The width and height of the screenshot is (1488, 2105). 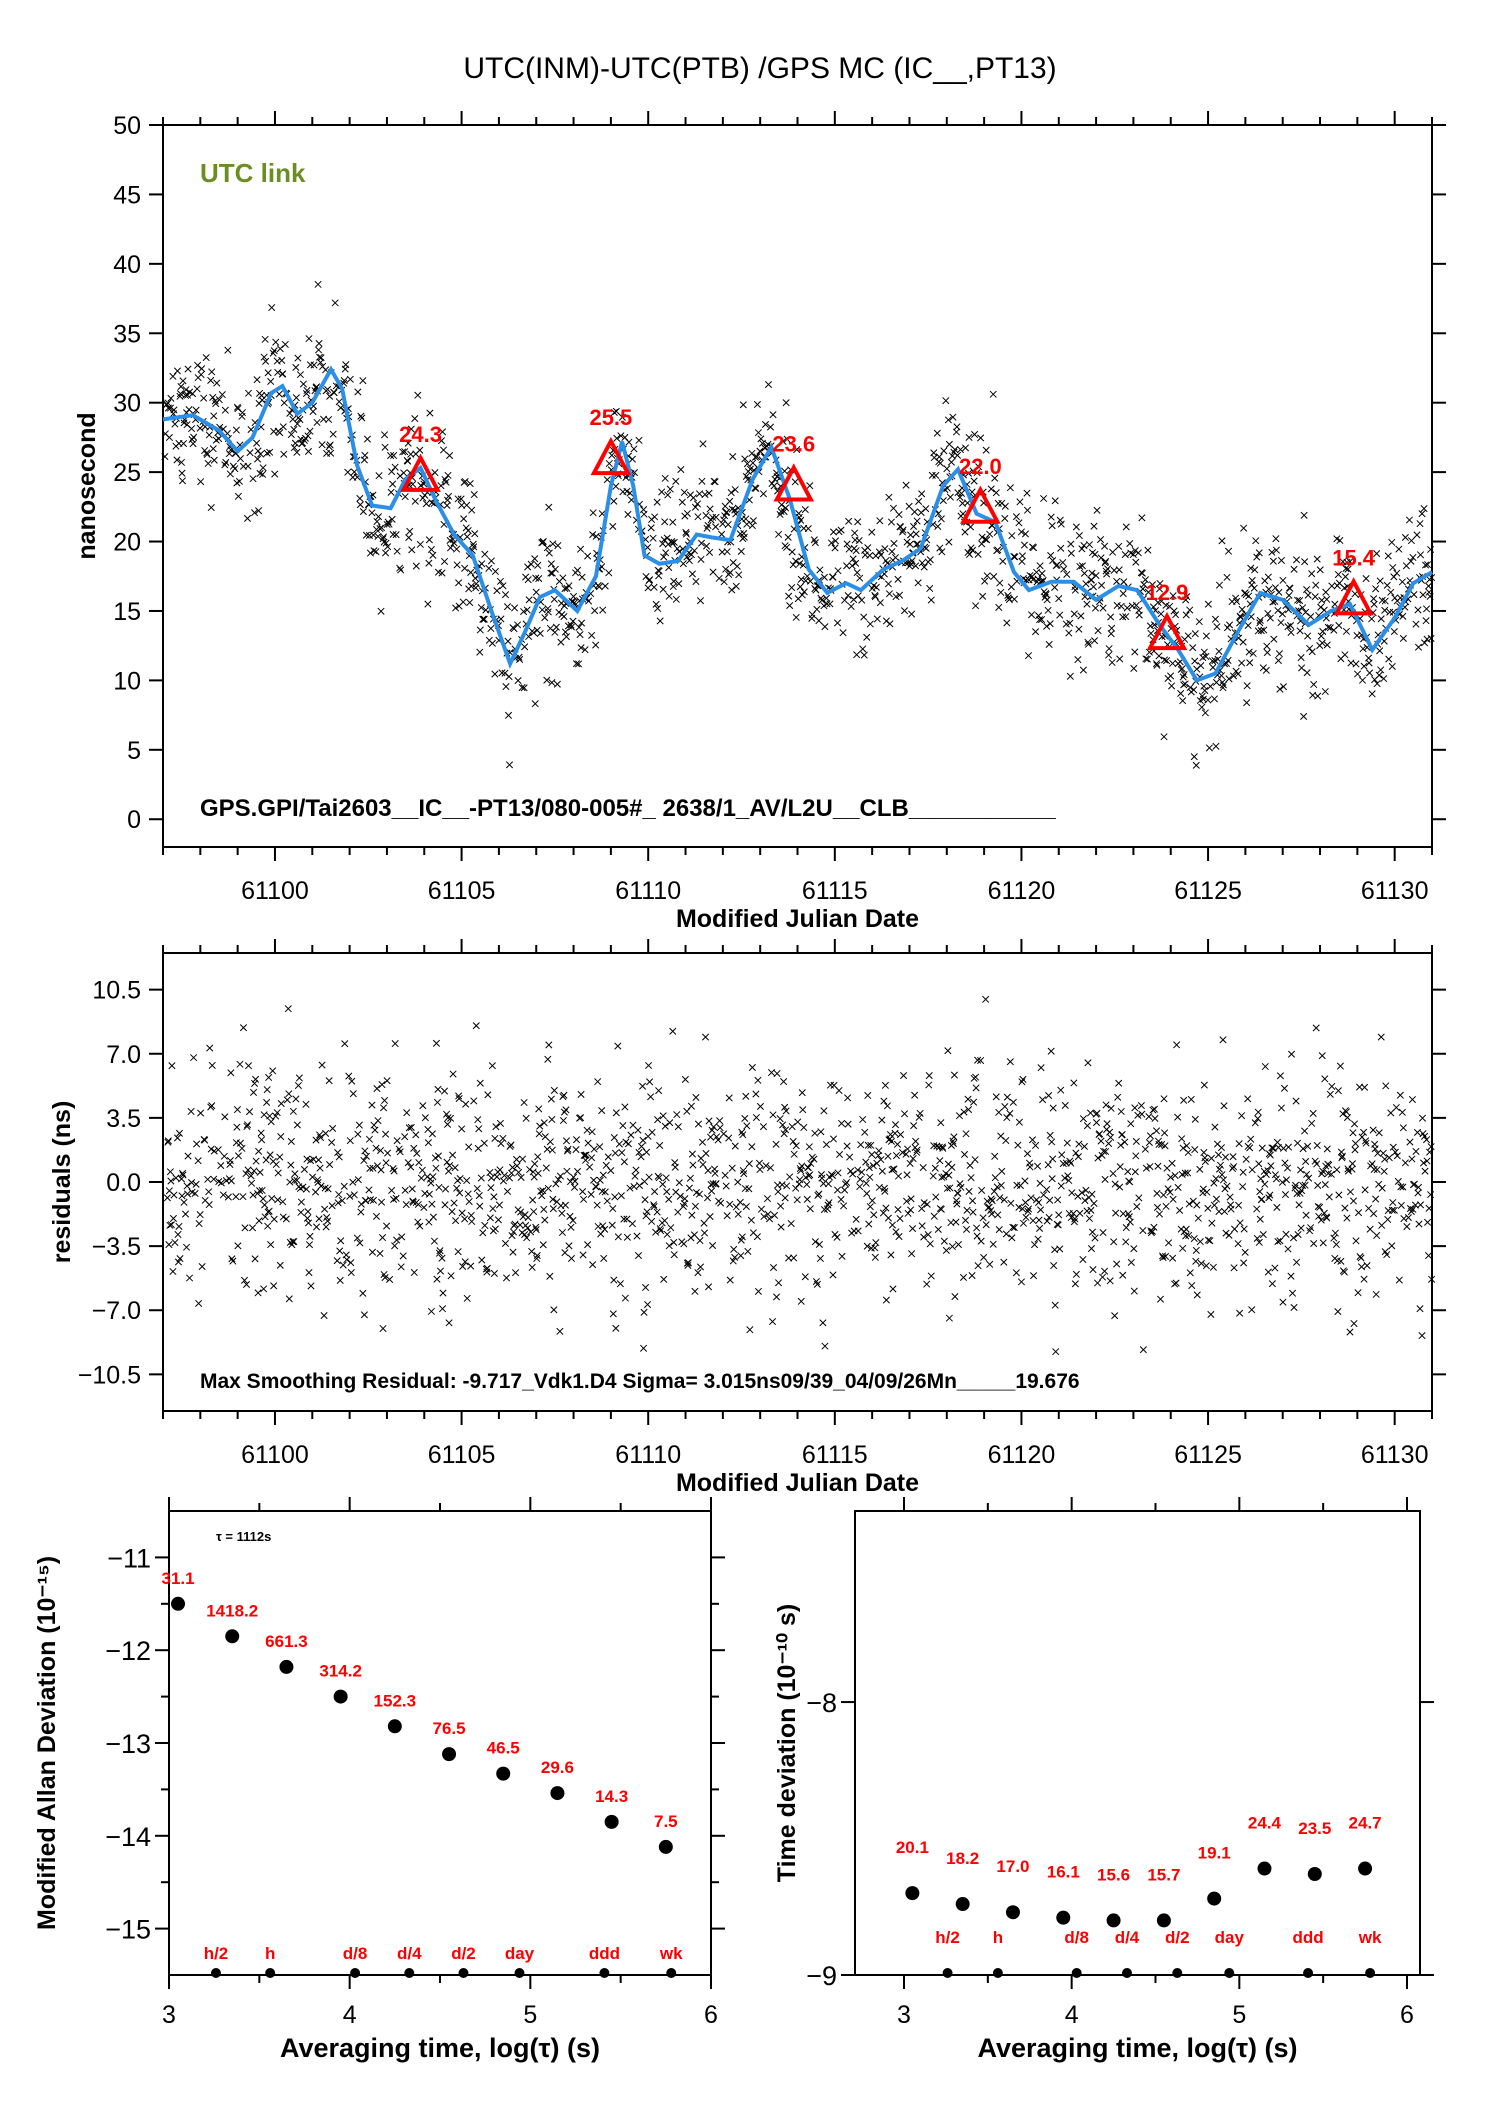 I want to click on x-tick-label: 6, so click(x=711, y=2015).